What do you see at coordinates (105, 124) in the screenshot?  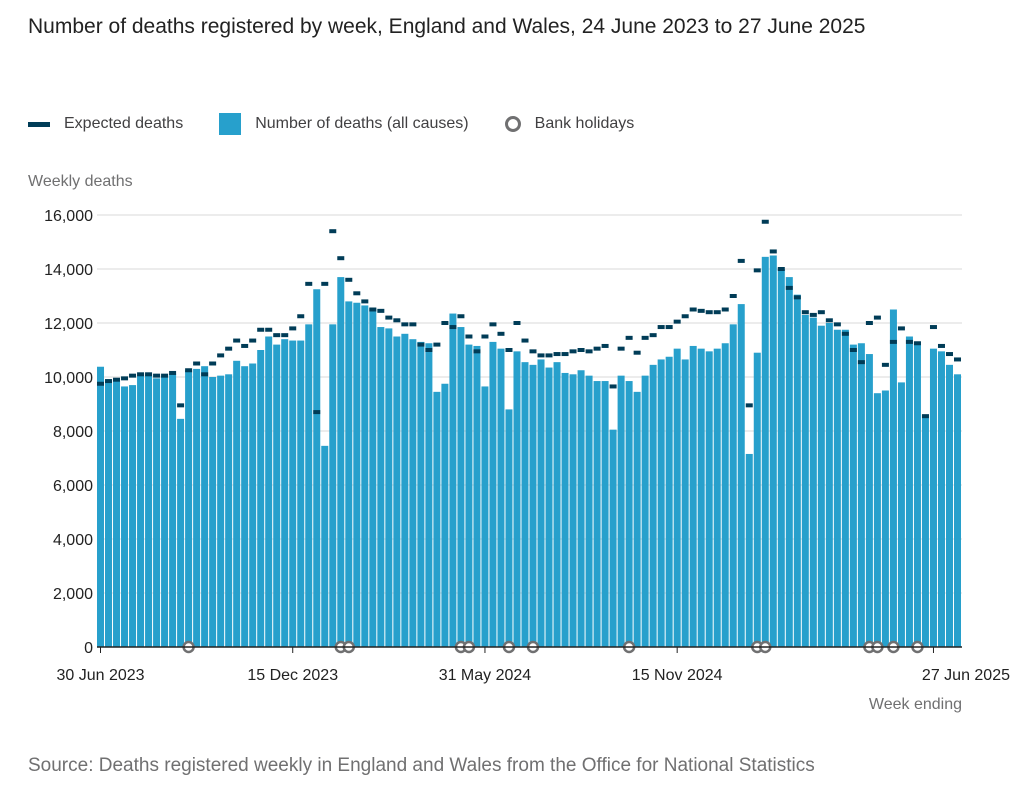 I see `legend-item-expected: Expected deaths` at bounding box center [105, 124].